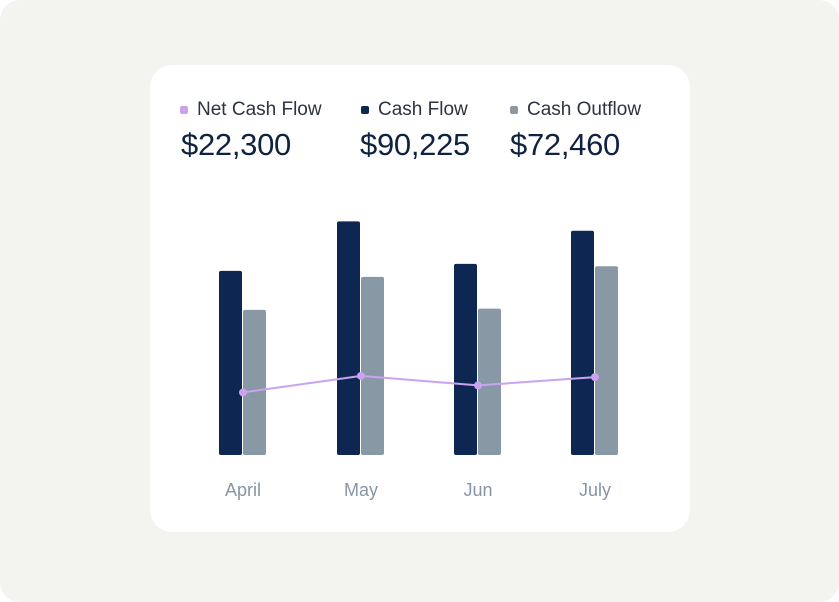  I want to click on bar-cash-outflow-april, so click(254, 382).